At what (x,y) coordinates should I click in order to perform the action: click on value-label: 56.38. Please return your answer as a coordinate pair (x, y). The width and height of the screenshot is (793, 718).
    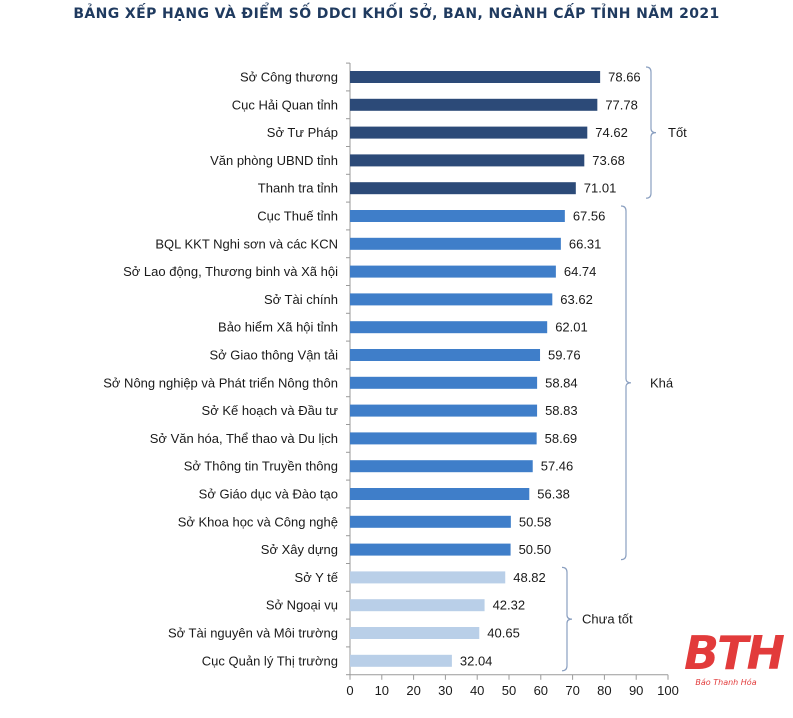
    Looking at the image, I should click on (553, 494).